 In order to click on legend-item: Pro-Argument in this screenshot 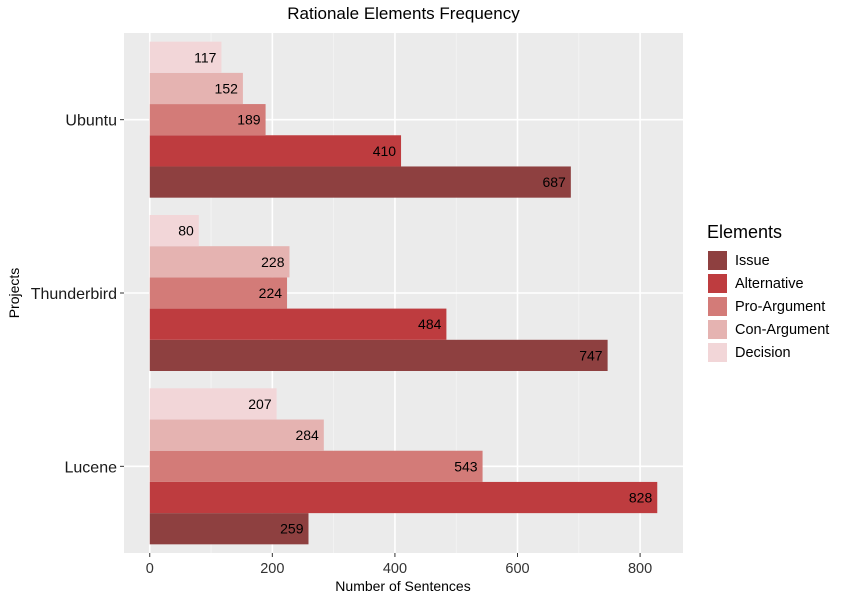, I will do `click(768, 306)`.